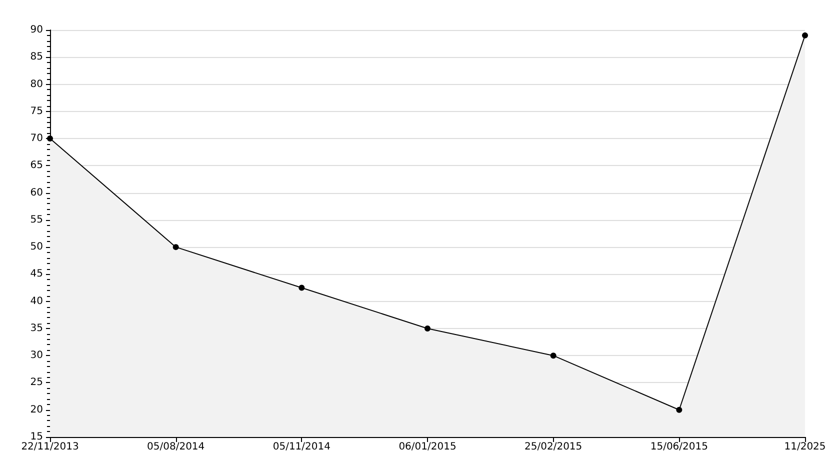  What do you see at coordinates (36, 274) in the screenshot?
I see `y-tick-label: 45` at bounding box center [36, 274].